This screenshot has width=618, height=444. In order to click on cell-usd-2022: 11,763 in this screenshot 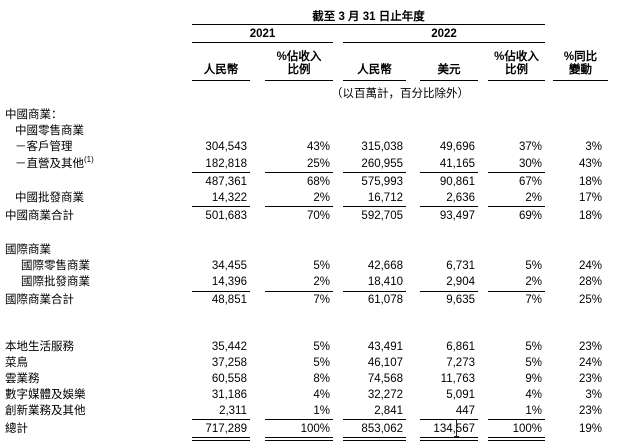, I will do `click(457, 378)`.